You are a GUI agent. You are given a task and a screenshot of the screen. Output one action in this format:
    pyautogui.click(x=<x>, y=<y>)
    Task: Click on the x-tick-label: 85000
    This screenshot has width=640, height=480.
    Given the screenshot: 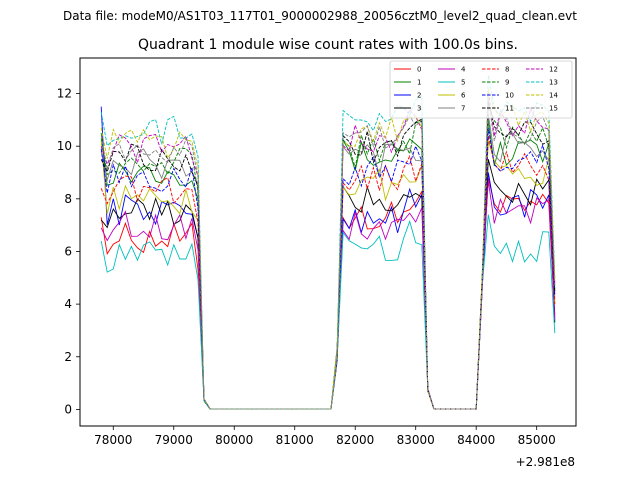 What is the action you would take?
    pyautogui.click(x=537, y=440)
    